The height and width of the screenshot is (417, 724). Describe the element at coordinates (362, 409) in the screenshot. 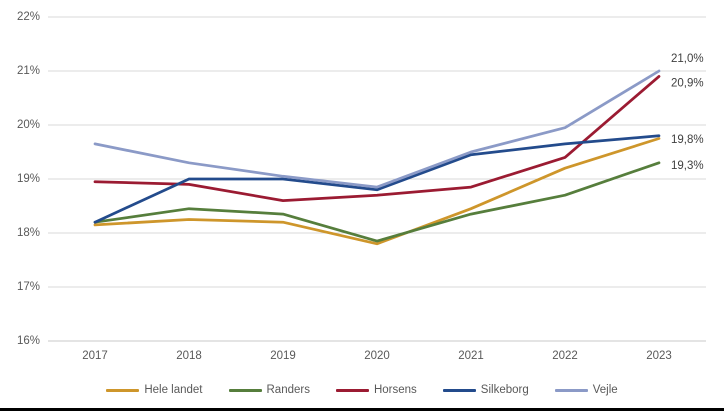

I see `bottom-border-line` at that location.